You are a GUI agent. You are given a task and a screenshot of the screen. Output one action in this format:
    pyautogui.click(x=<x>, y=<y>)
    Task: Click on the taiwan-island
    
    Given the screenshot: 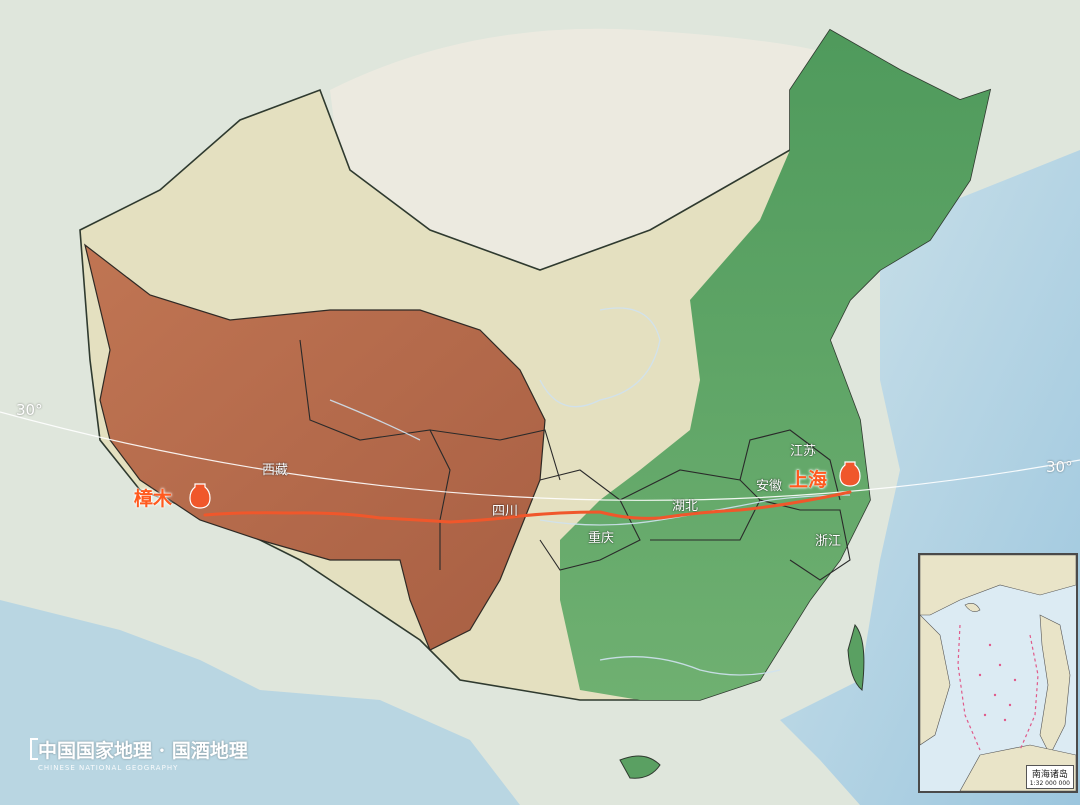 What is the action you would take?
    pyautogui.click(x=856, y=657)
    